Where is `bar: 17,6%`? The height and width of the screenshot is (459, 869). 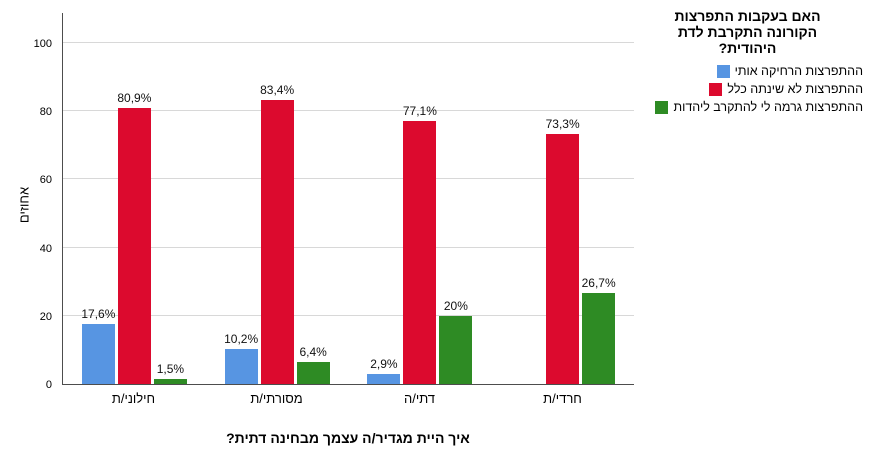 bar: 17,6% is located at coordinates (98, 345).